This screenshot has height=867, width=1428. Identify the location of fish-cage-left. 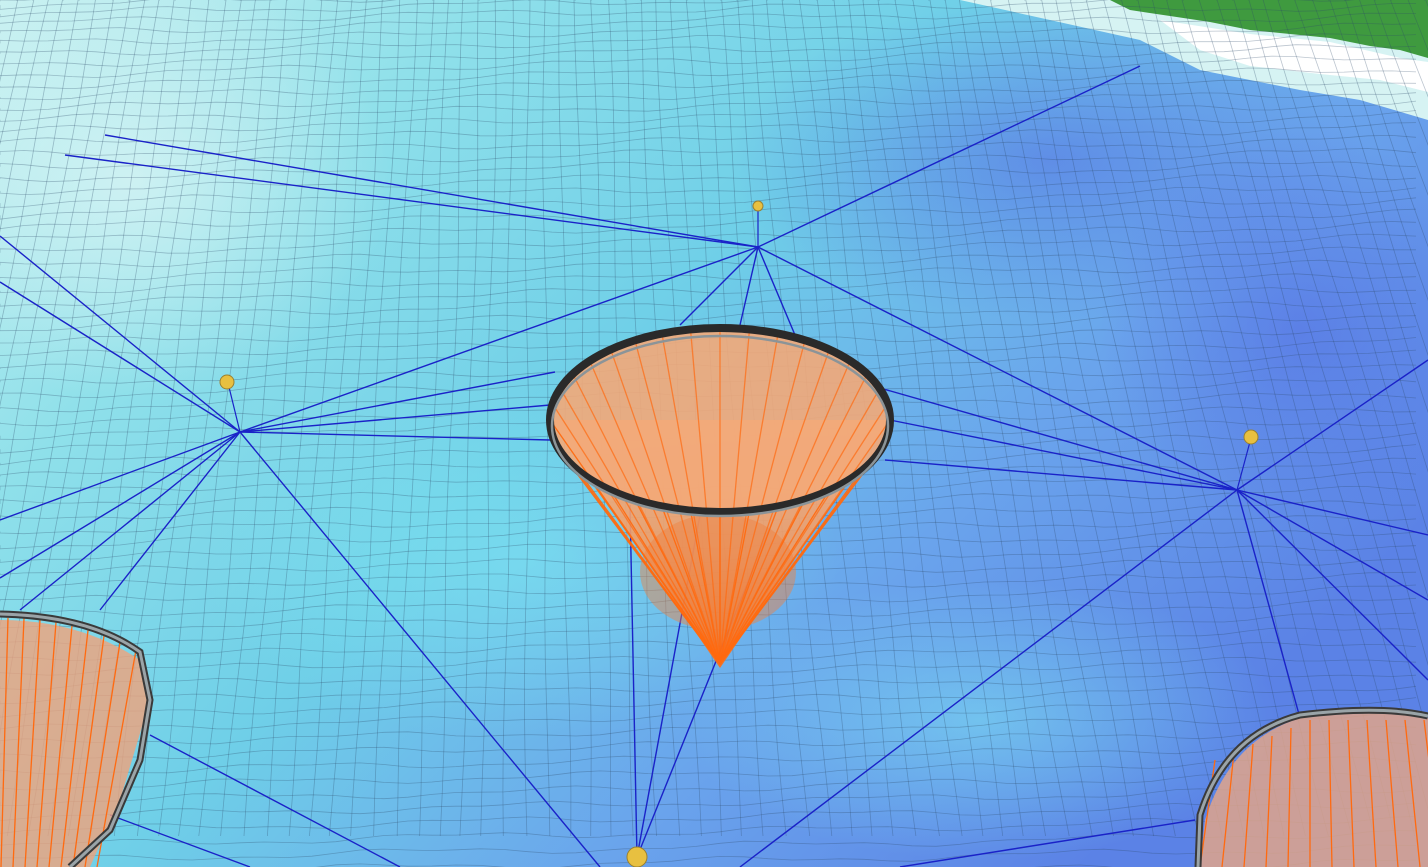
(77, 738).